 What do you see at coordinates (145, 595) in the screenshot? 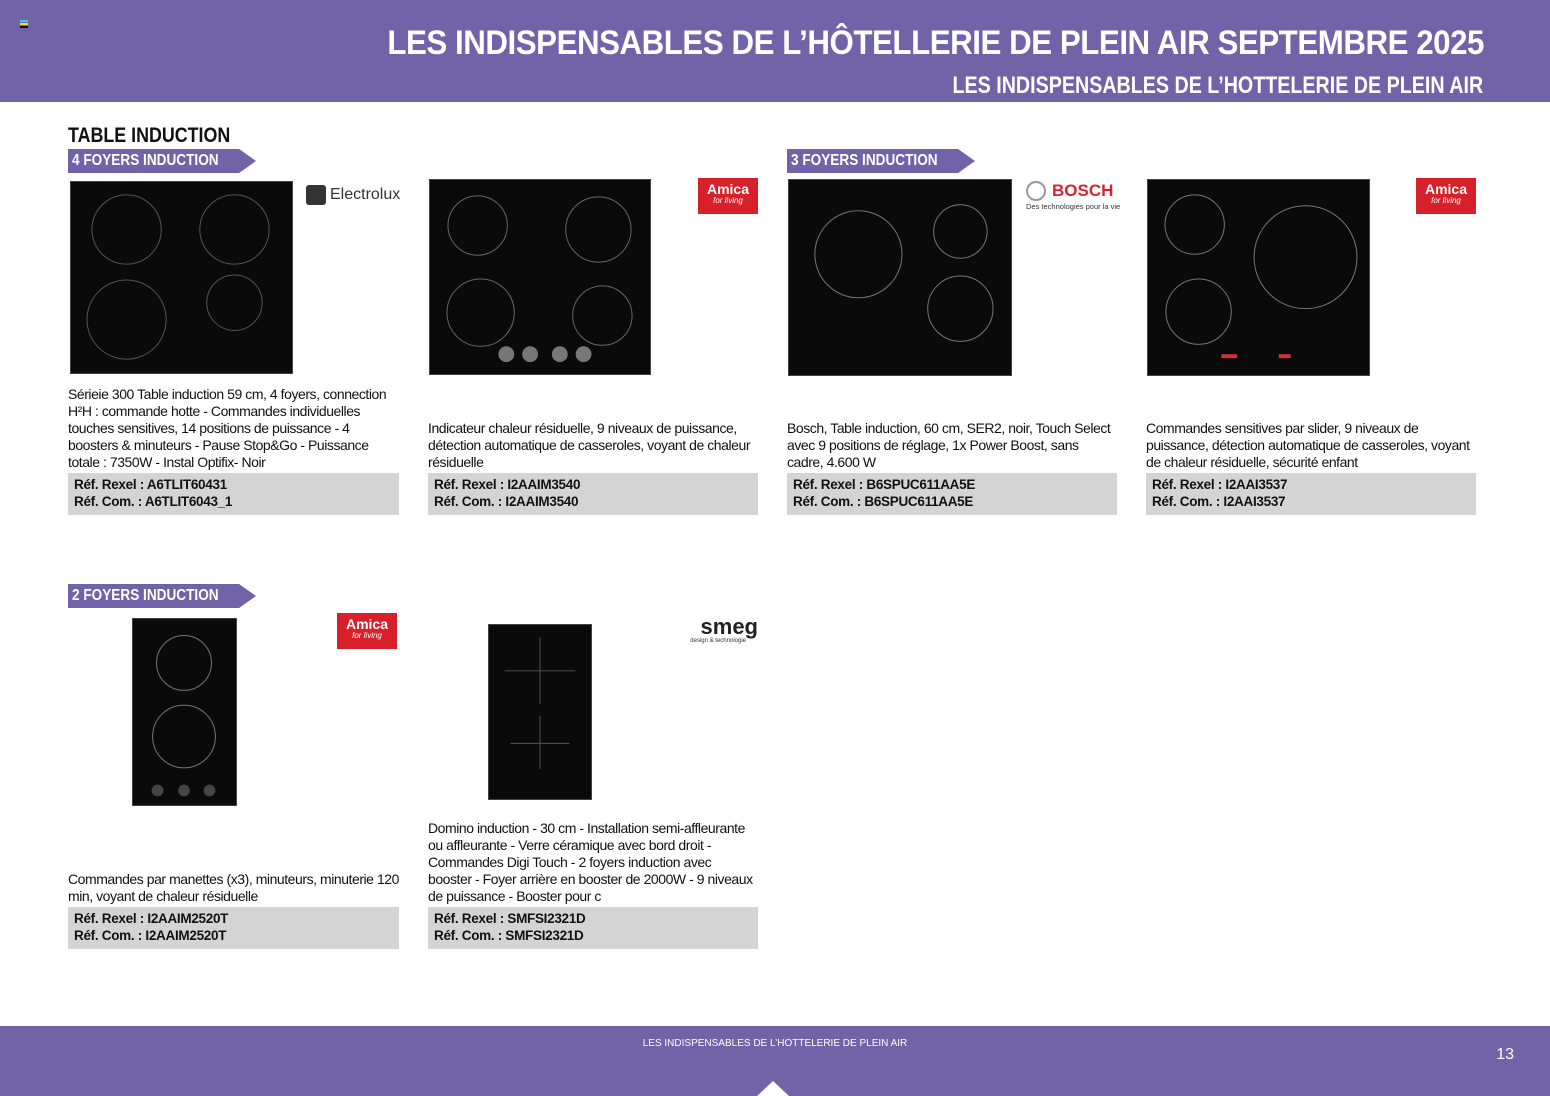
I see `tag-label: 2 FOYERS INDUCTION` at bounding box center [145, 595].